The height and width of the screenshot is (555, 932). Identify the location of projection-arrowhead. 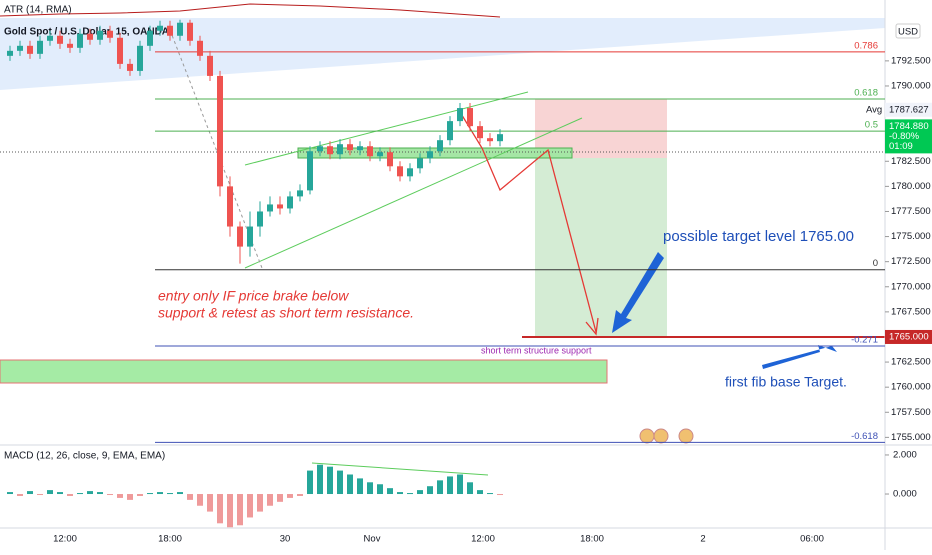
(592, 326).